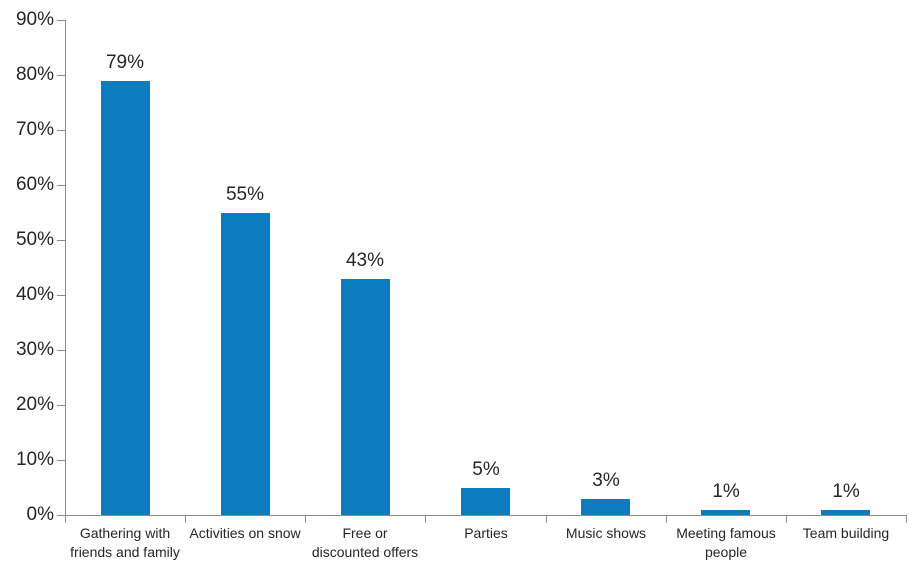 The width and height of the screenshot is (915, 575). What do you see at coordinates (34, 129) in the screenshot?
I see `y-axis-tick-label: 70%` at bounding box center [34, 129].